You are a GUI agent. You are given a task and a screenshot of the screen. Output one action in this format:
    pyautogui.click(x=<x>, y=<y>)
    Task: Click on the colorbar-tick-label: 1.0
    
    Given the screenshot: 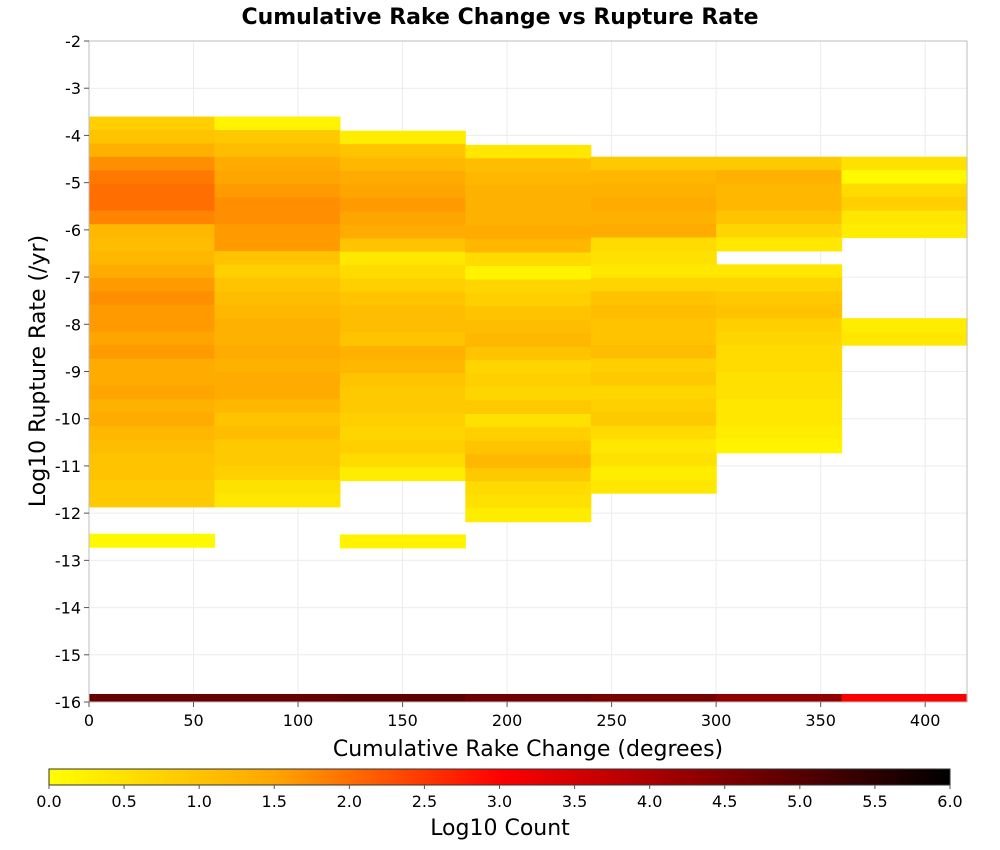 What is the action you would take?
    pyautogui.click(x=198, y=801)
    